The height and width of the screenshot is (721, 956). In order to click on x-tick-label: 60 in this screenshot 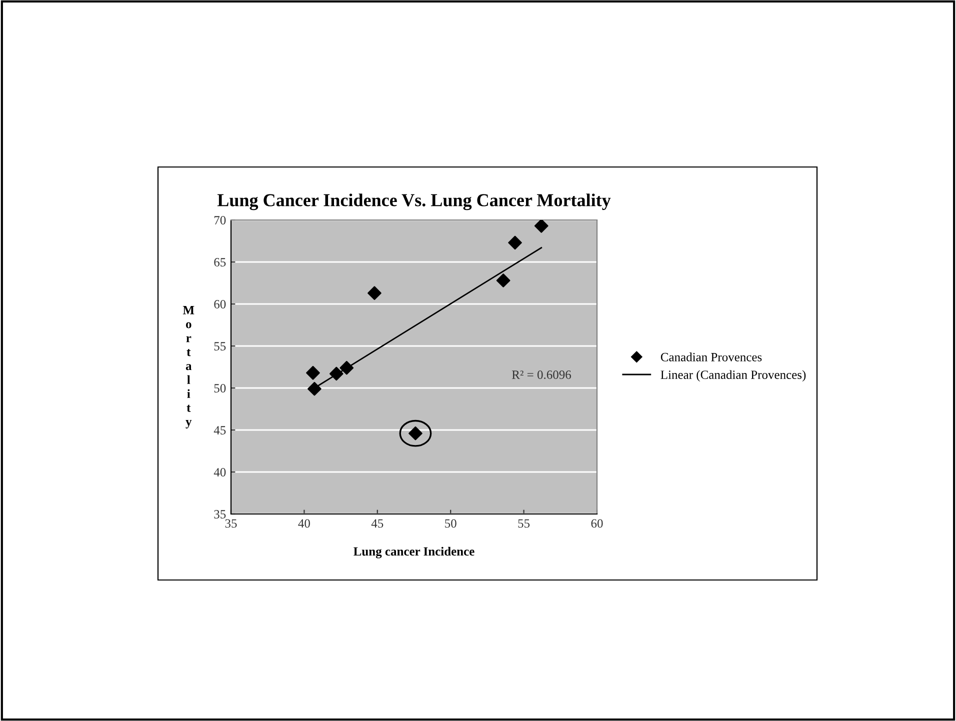, I will do `click(597, 523)`.